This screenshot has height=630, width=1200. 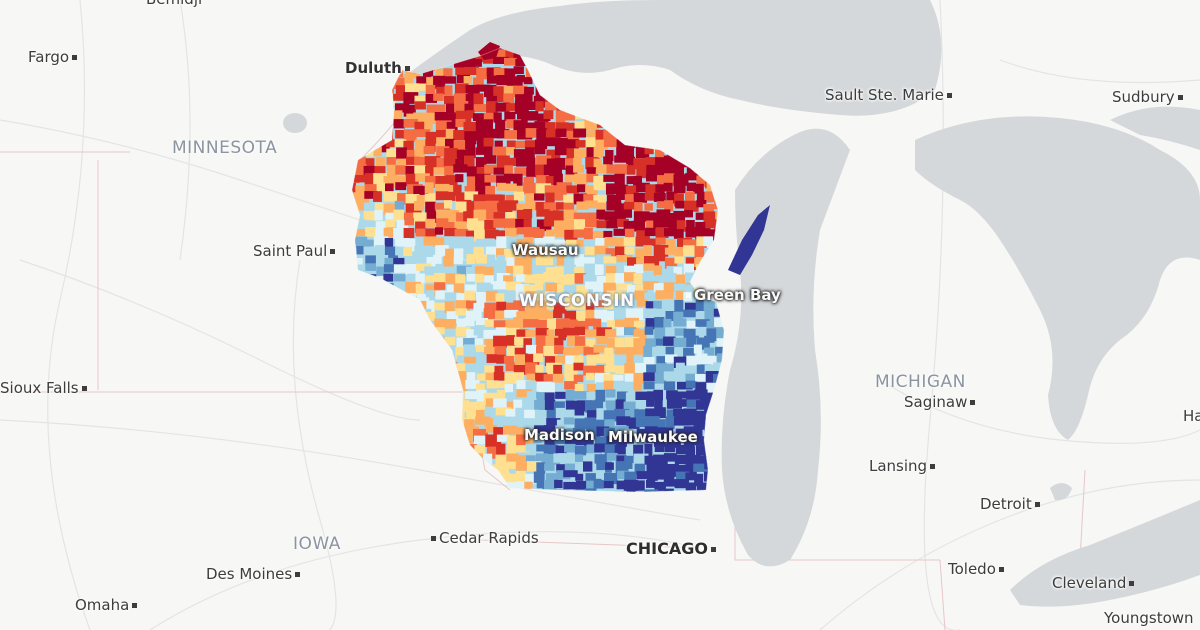 What do you see at coordinates (1094, 583) in the screenshot?
I see `city-label-cleveland: Cleveland` at bounding box center [1094, 583].